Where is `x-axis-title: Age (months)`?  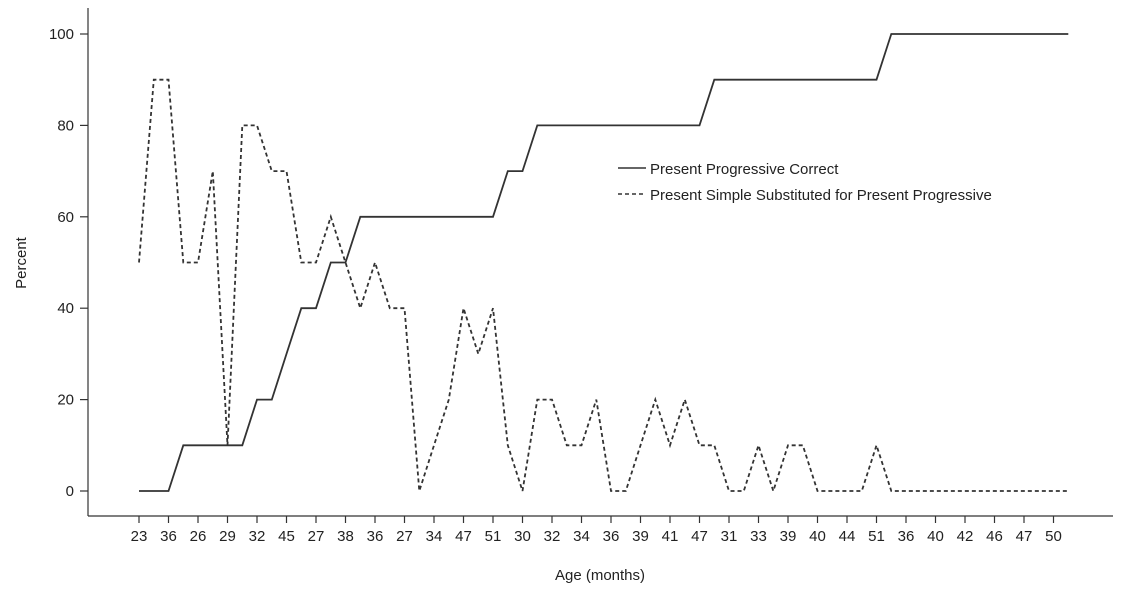
x-axis-title: Age (months) is located at coordinates (600, 575).